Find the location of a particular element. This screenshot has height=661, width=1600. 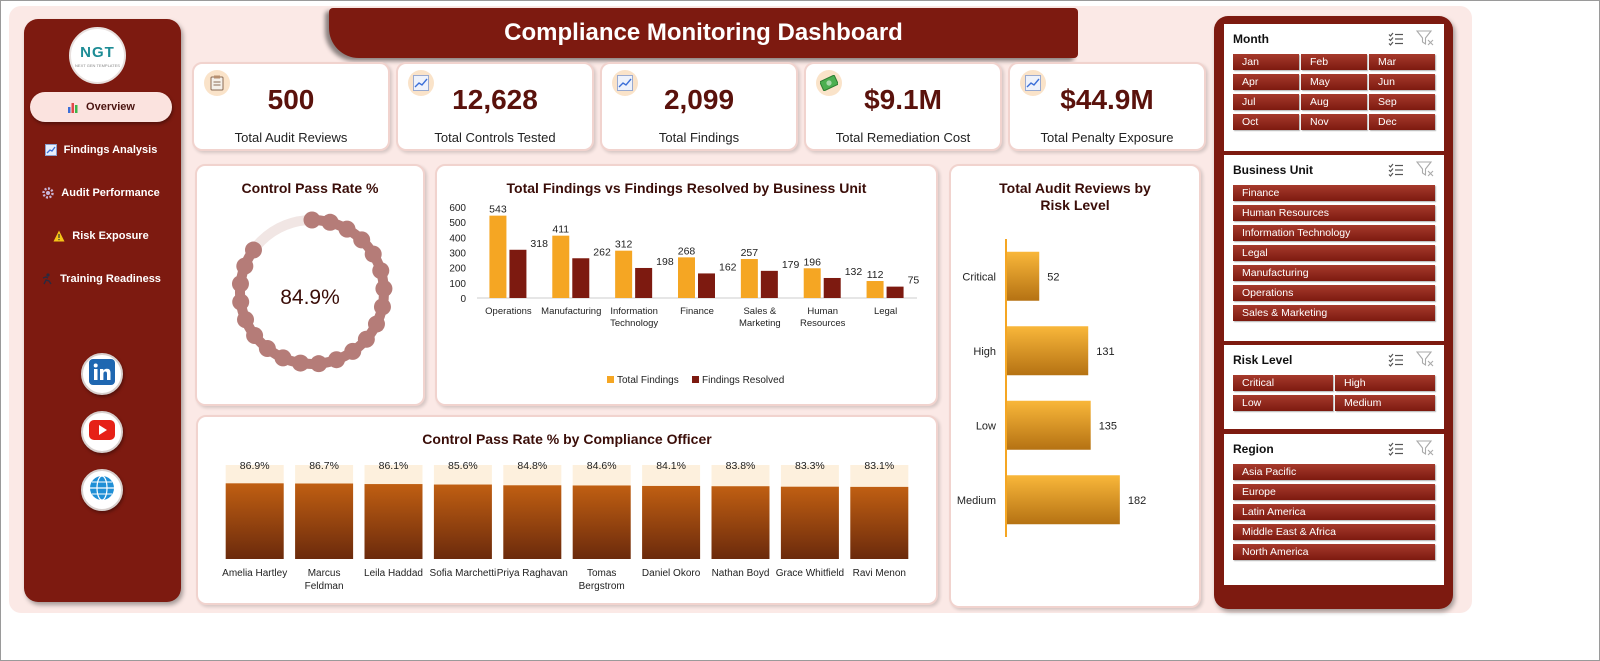

bar-chart-icon is located at coordinates (73, 107).